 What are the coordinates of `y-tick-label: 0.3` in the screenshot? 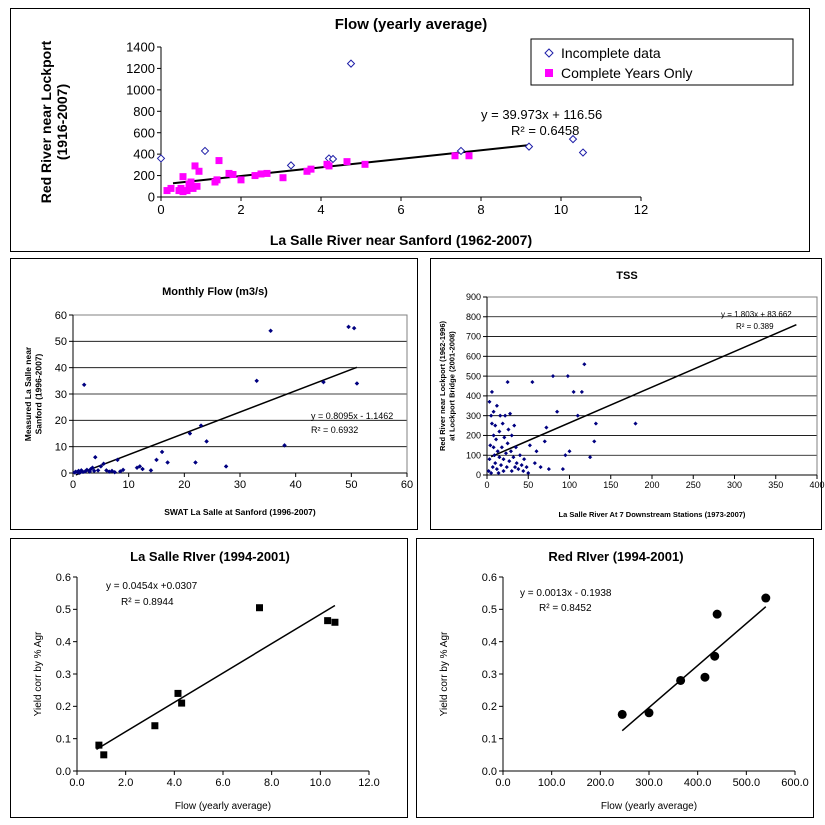 It's located at (63, 675).